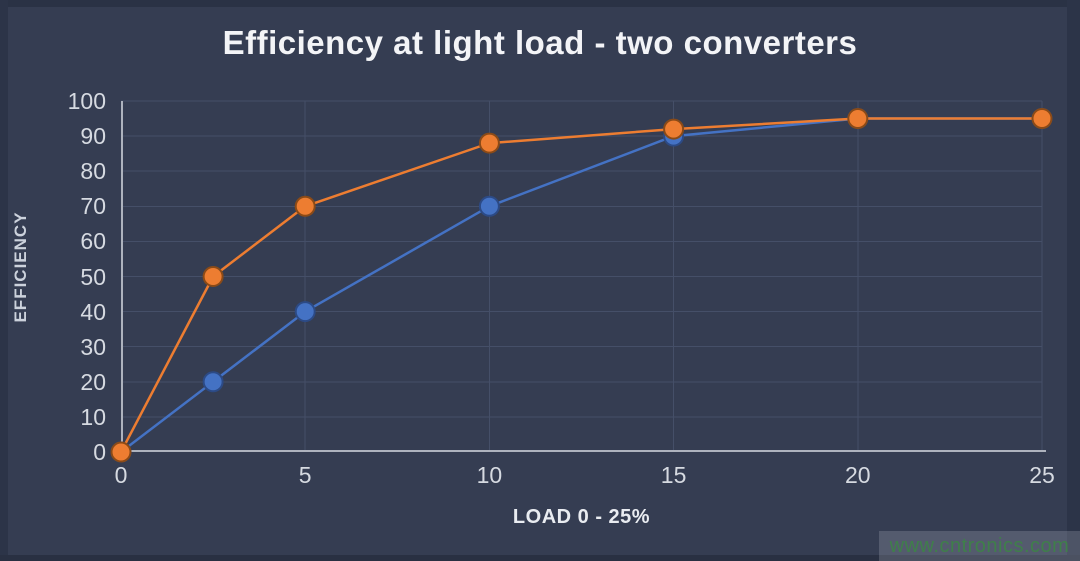 This screenshot has height=561, width=1080. What do you see at coordinates (93, 171) in the screenshot?
I see `y-tick-label: 80` at bounding box center [93, 171].